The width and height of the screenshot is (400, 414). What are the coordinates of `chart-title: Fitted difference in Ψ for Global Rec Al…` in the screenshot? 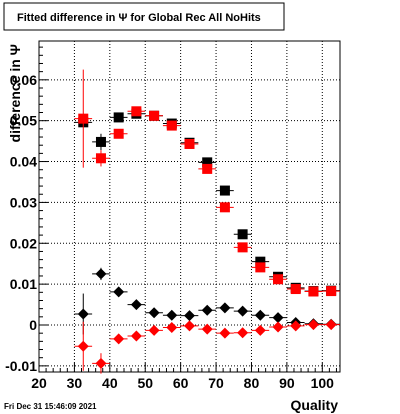 It's located at (139, 18).